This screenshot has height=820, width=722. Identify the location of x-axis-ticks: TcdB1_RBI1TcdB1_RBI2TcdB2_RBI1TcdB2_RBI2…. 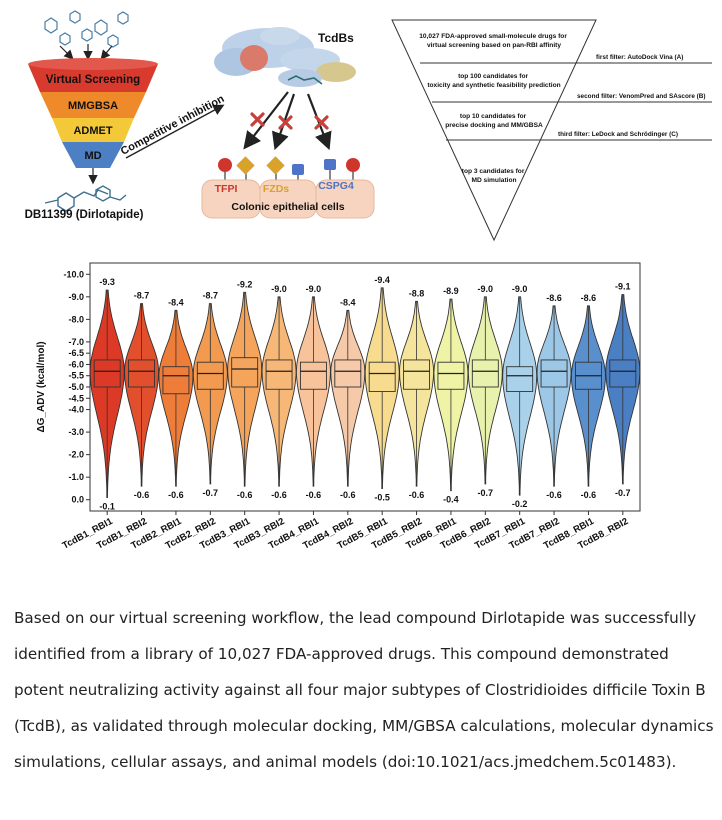
(345, 531).